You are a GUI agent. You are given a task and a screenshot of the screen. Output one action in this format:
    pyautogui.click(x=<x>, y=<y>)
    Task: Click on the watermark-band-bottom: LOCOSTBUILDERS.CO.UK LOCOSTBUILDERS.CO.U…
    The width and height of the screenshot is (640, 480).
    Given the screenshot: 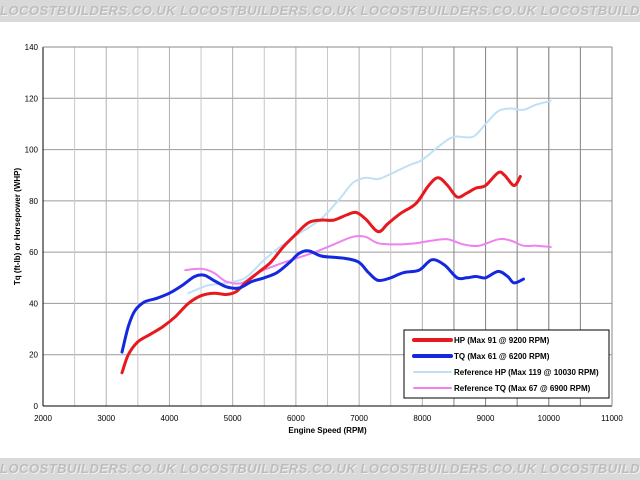 What is the action you would take?
    pyautogui.click(x=320, y=469)
    